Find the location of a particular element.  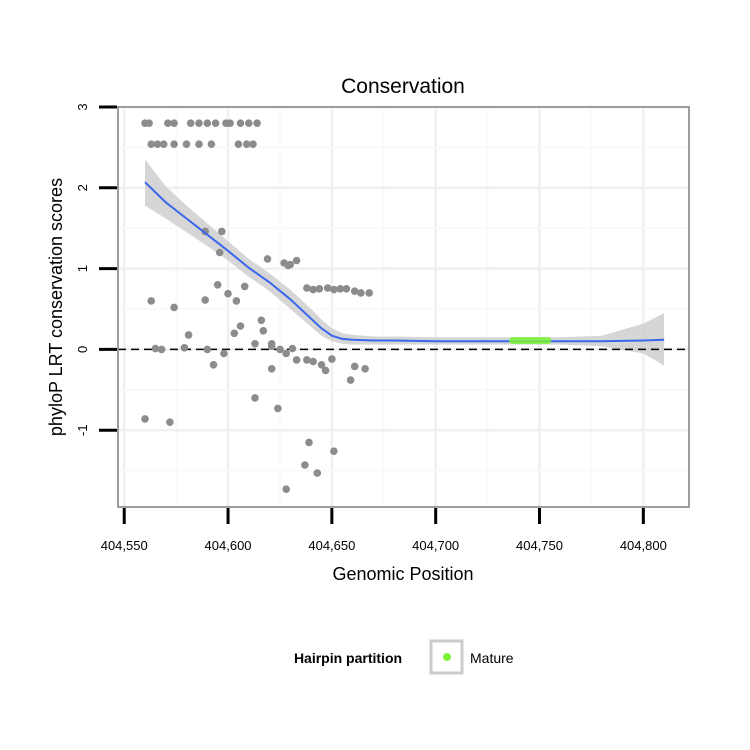

y-tick-label: 0 is located at coordinates (82, 349).